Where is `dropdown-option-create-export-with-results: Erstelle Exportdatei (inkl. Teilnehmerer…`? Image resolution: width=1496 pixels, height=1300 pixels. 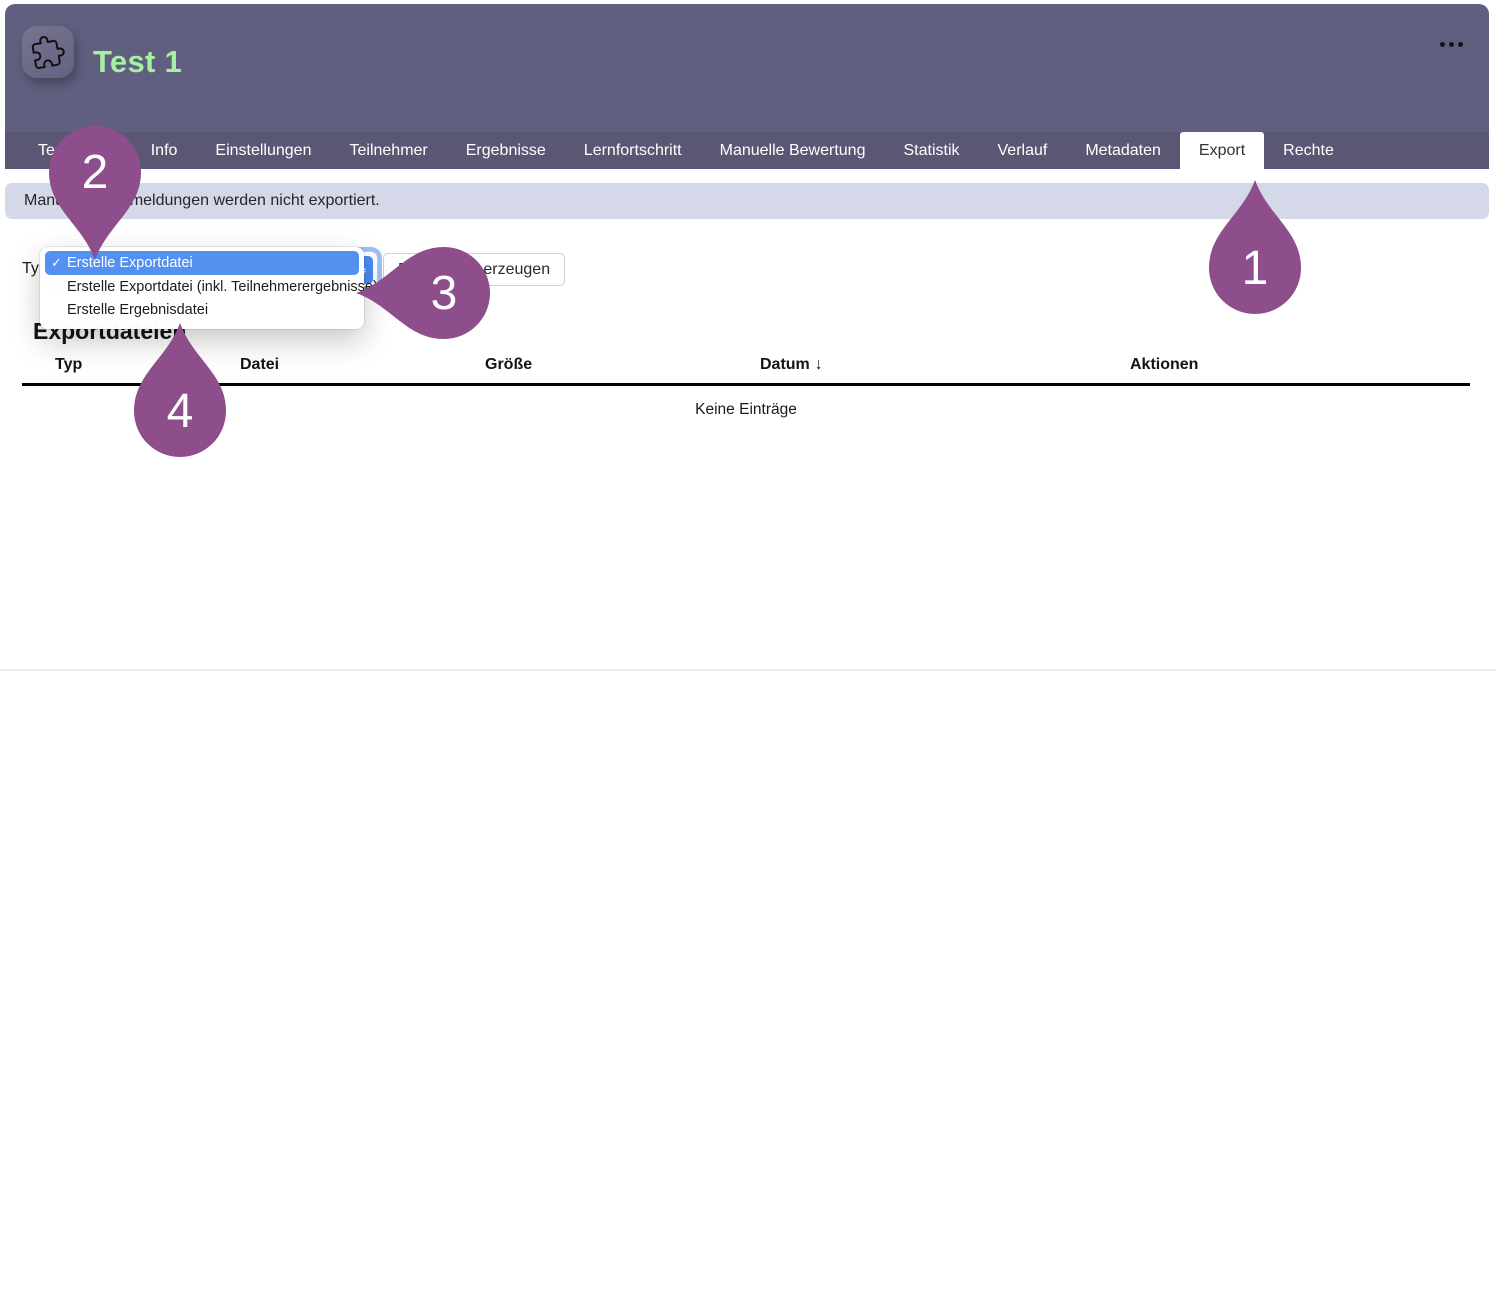
dropdown-option-create-export-with-results: Erstelle Exportdatei (inkl. Teilnehmerer… is located at coordinates (222, 286).